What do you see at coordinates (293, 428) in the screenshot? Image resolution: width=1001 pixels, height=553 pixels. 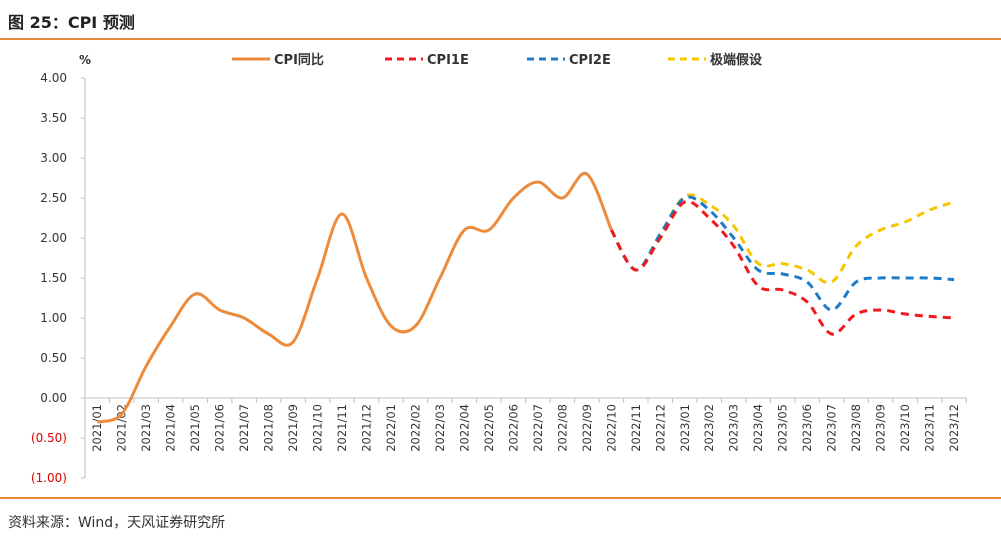 I see `x-tick-label: 2021/09` at bounding box center [293, 428].